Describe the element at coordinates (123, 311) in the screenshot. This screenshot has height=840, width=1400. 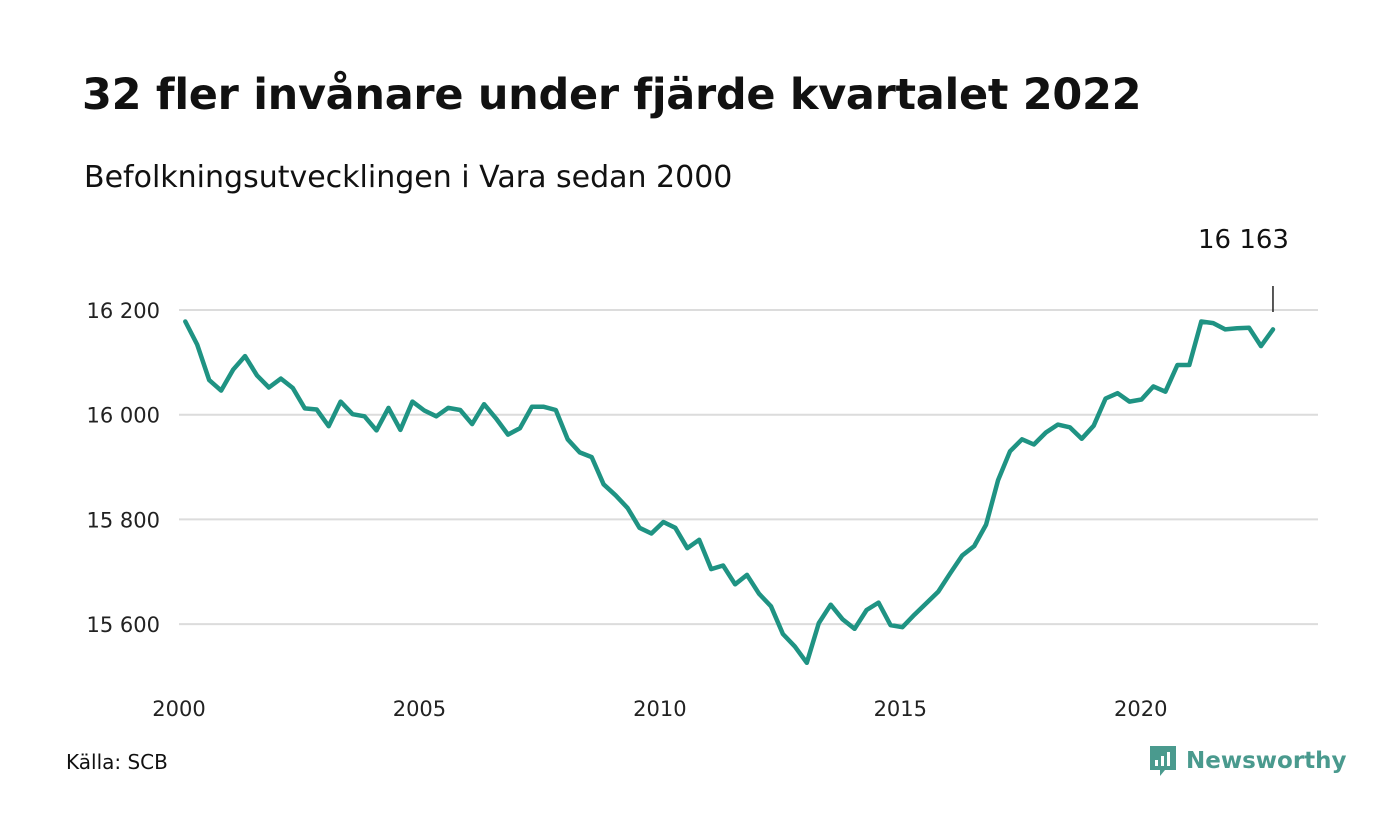
I see `y-tick-label: 16 200` at that location.